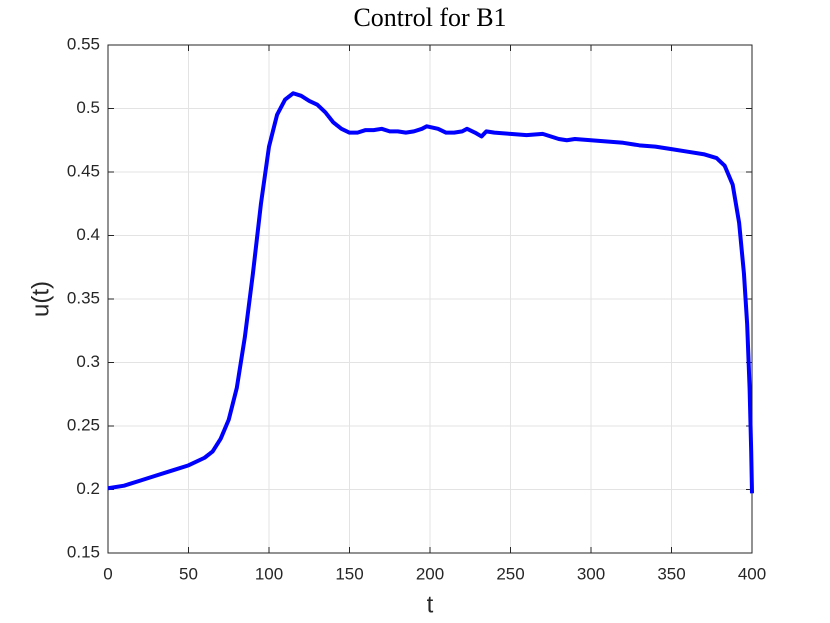 The width and height of the screenshot is (830, 623). Describe the element at coordinates (83, 170) in the screenshot. I see `y-tick-label: 0.45` at that location.